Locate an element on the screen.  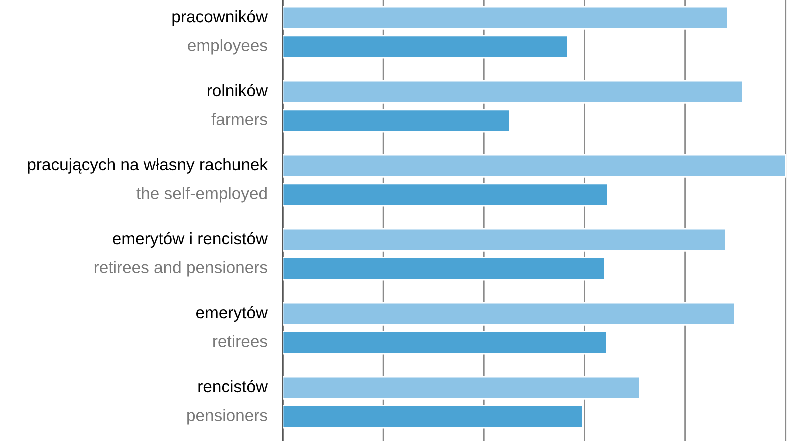
y-tick-label: rencistów pensioners is located at coordinates (228, 402).